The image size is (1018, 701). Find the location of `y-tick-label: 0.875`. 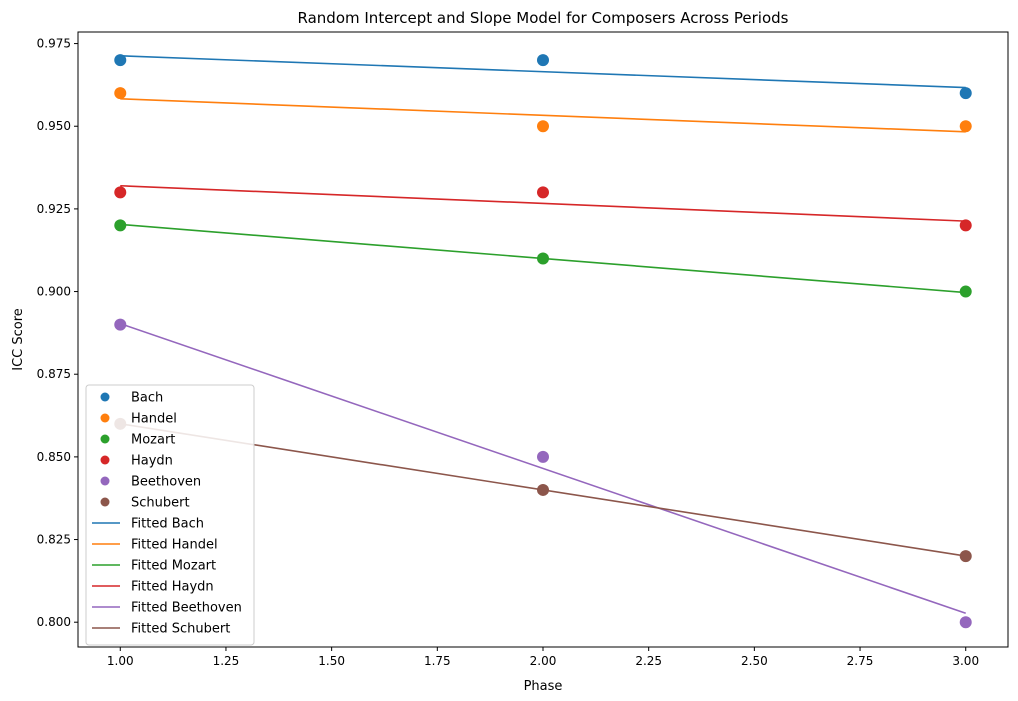

y-tick-label: 0.875 is located at coordinates (54, 374).